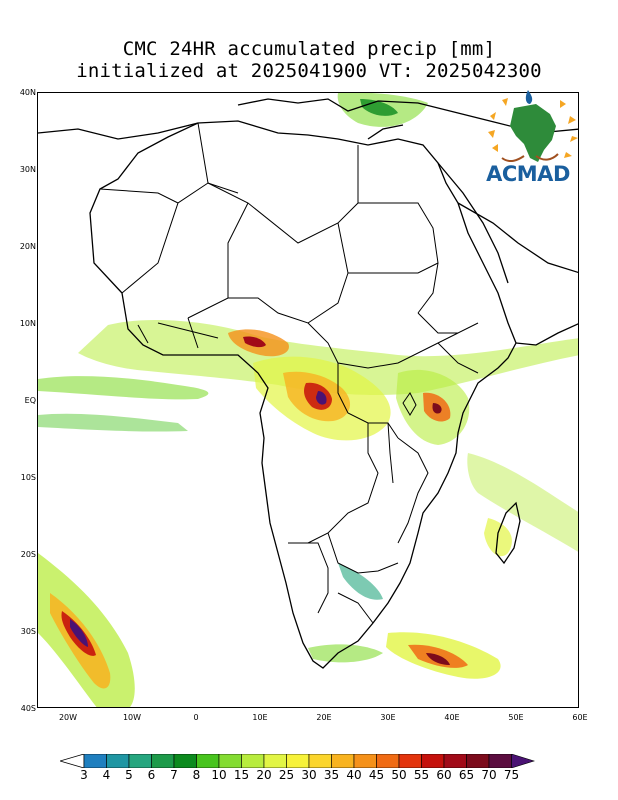  Describe the element at coordinates (421, 775) in the screenshot. I see `colorbar-label: 55` at that location.